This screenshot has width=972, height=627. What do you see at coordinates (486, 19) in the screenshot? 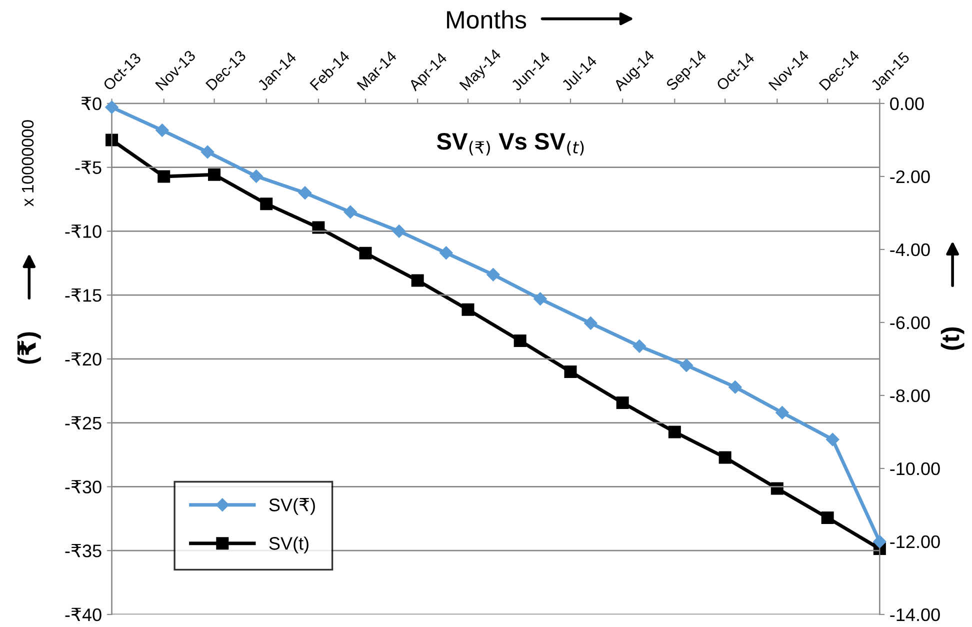
I see `x-axis-title: Months` at bounding box center [486, 19].